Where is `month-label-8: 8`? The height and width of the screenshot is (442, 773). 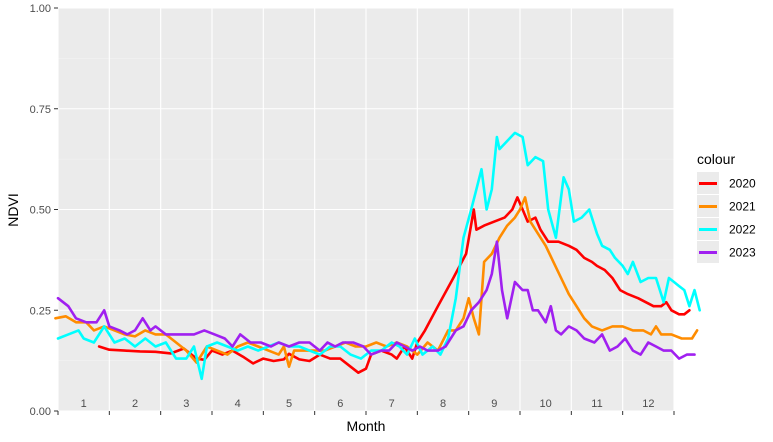
month-label-8: 8 is located at coordinates (443, 404).